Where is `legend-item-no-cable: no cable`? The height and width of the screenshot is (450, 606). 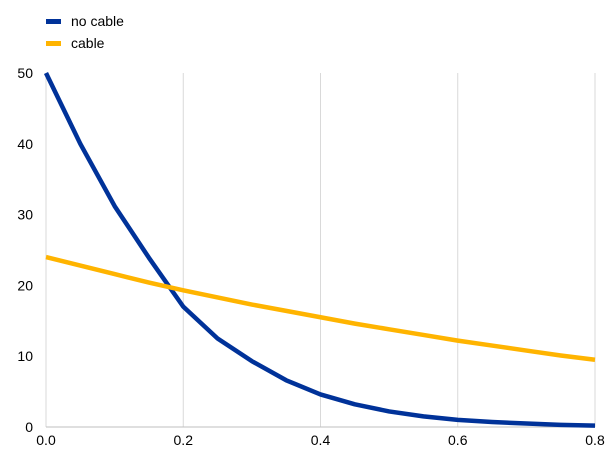
legend-item-no-cable: no cable is located at coordinates (85, 21).